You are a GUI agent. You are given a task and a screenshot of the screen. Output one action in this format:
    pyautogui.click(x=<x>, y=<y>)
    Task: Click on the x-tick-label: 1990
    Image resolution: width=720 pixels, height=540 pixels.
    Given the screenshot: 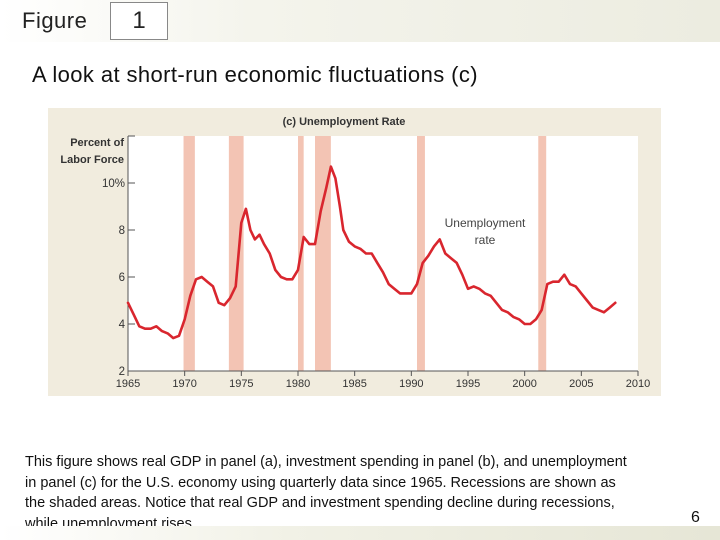 What is the action you would take?
    pyautogui.click(x=411, y=384)
    